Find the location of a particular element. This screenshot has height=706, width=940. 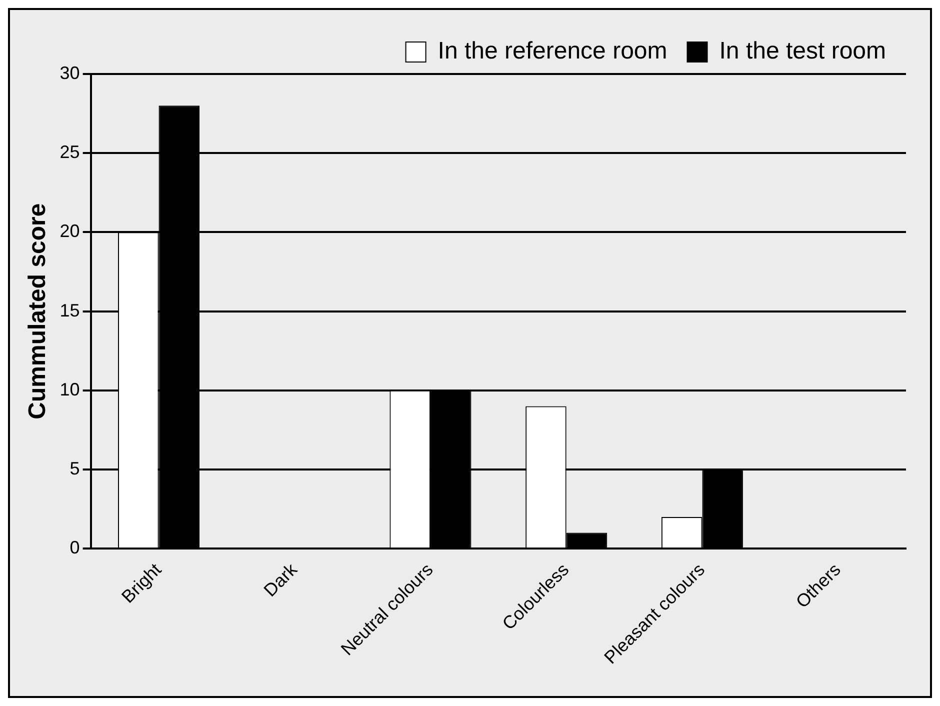

y-tick-label: 15 is located at coordinates (70, 310).